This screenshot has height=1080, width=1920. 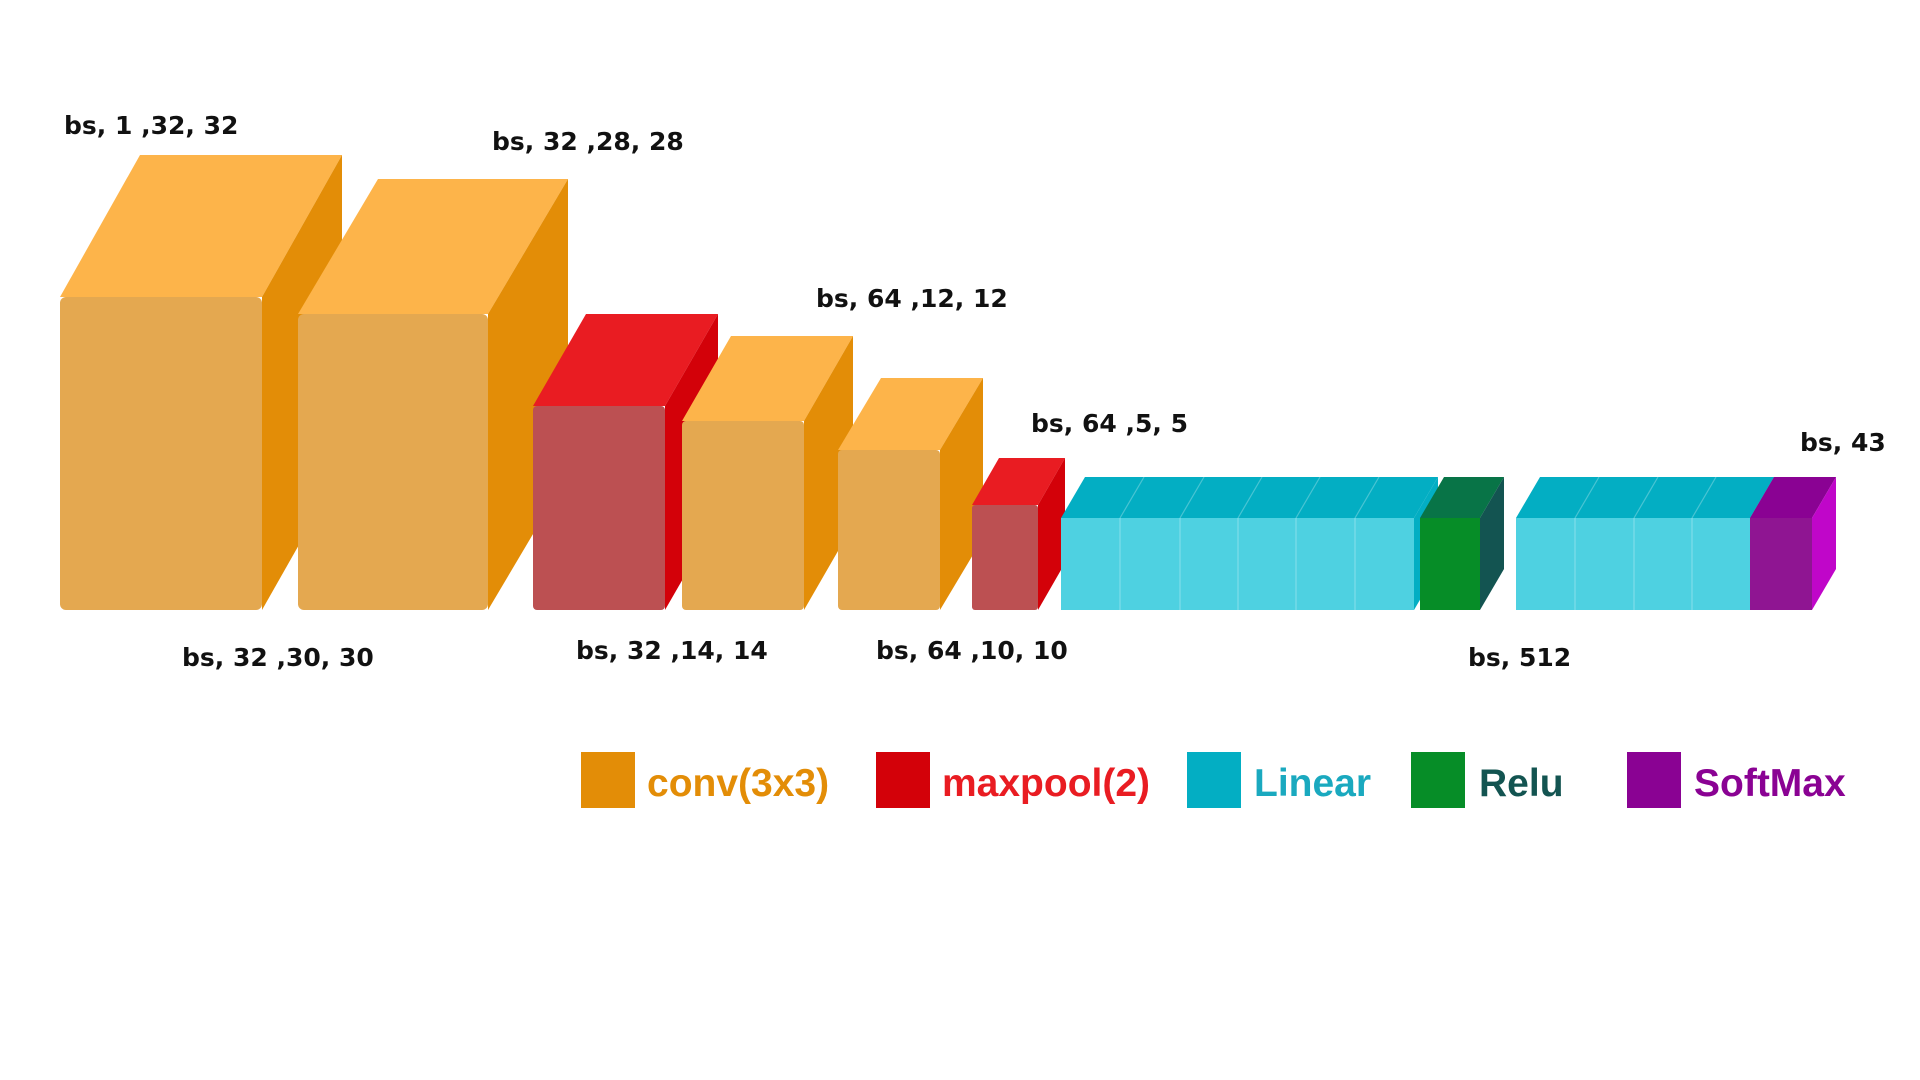 What do you see at coordinates (1519, 657) in the screenshot?
I see `label-hidden-shape: bs, 512` at bounding box center [1519, 657].